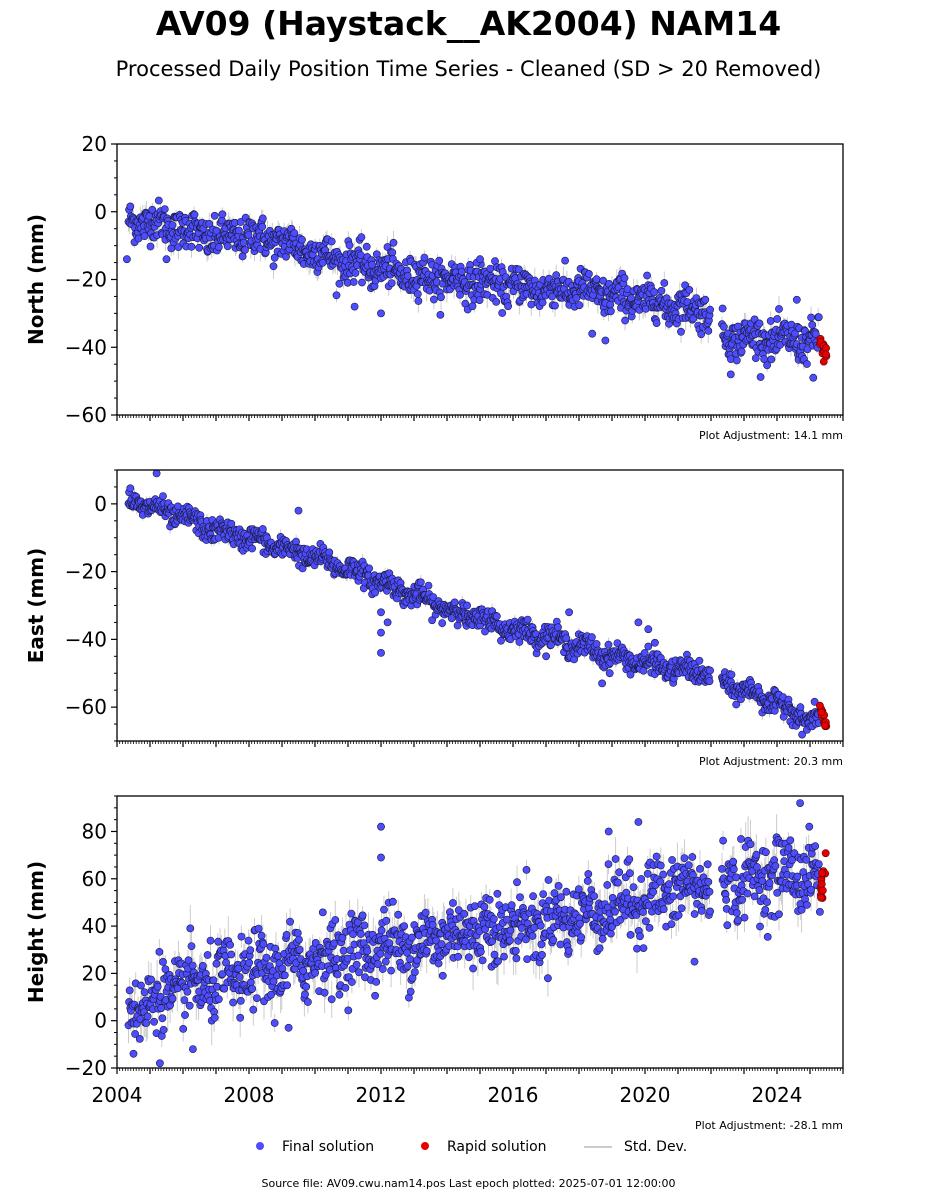  What do you see at coordinates (468, 23) in the screenshot?
I see `chart-title: AV09 (Haystack__AK2004) NAM14` at bounding box center [468, 23].